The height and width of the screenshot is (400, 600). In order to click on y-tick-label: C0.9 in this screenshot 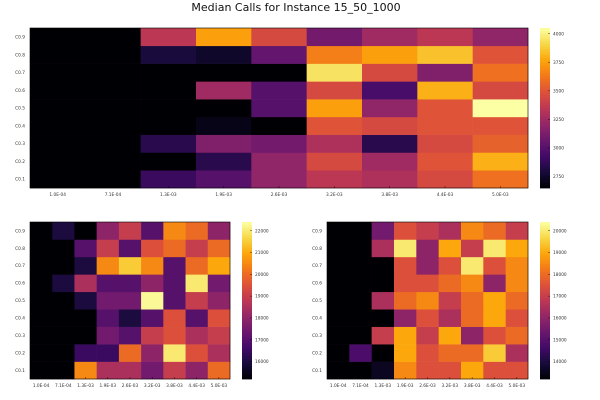, I will do `click(20, 37)`.